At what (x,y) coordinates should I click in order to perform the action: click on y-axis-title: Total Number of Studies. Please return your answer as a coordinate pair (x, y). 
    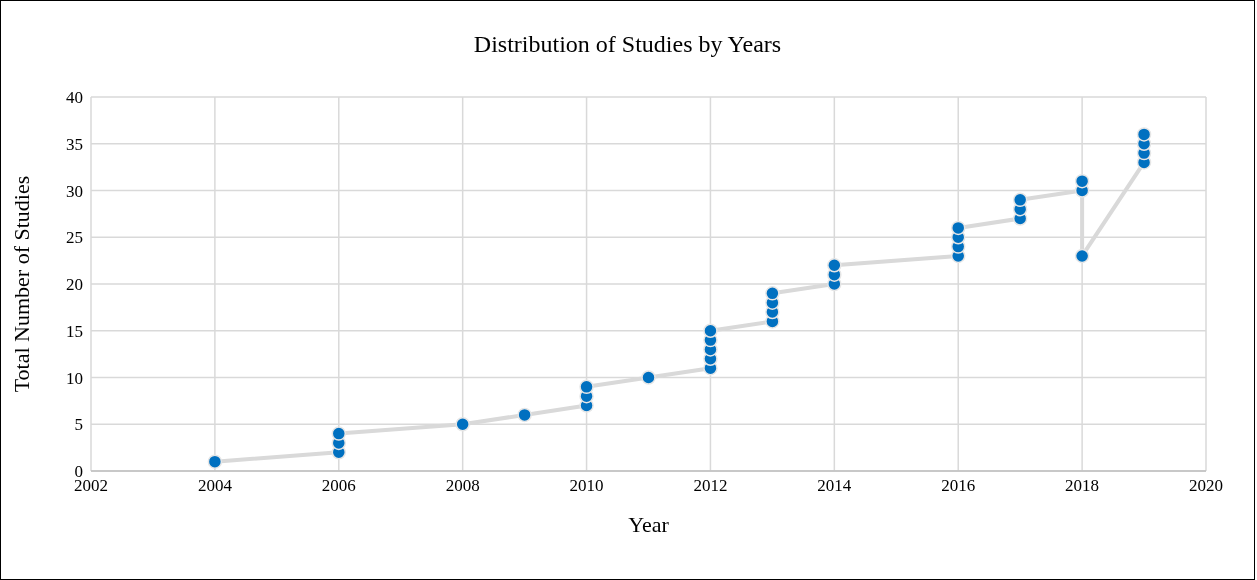
    Looking at the image, I should click on (21, 284).